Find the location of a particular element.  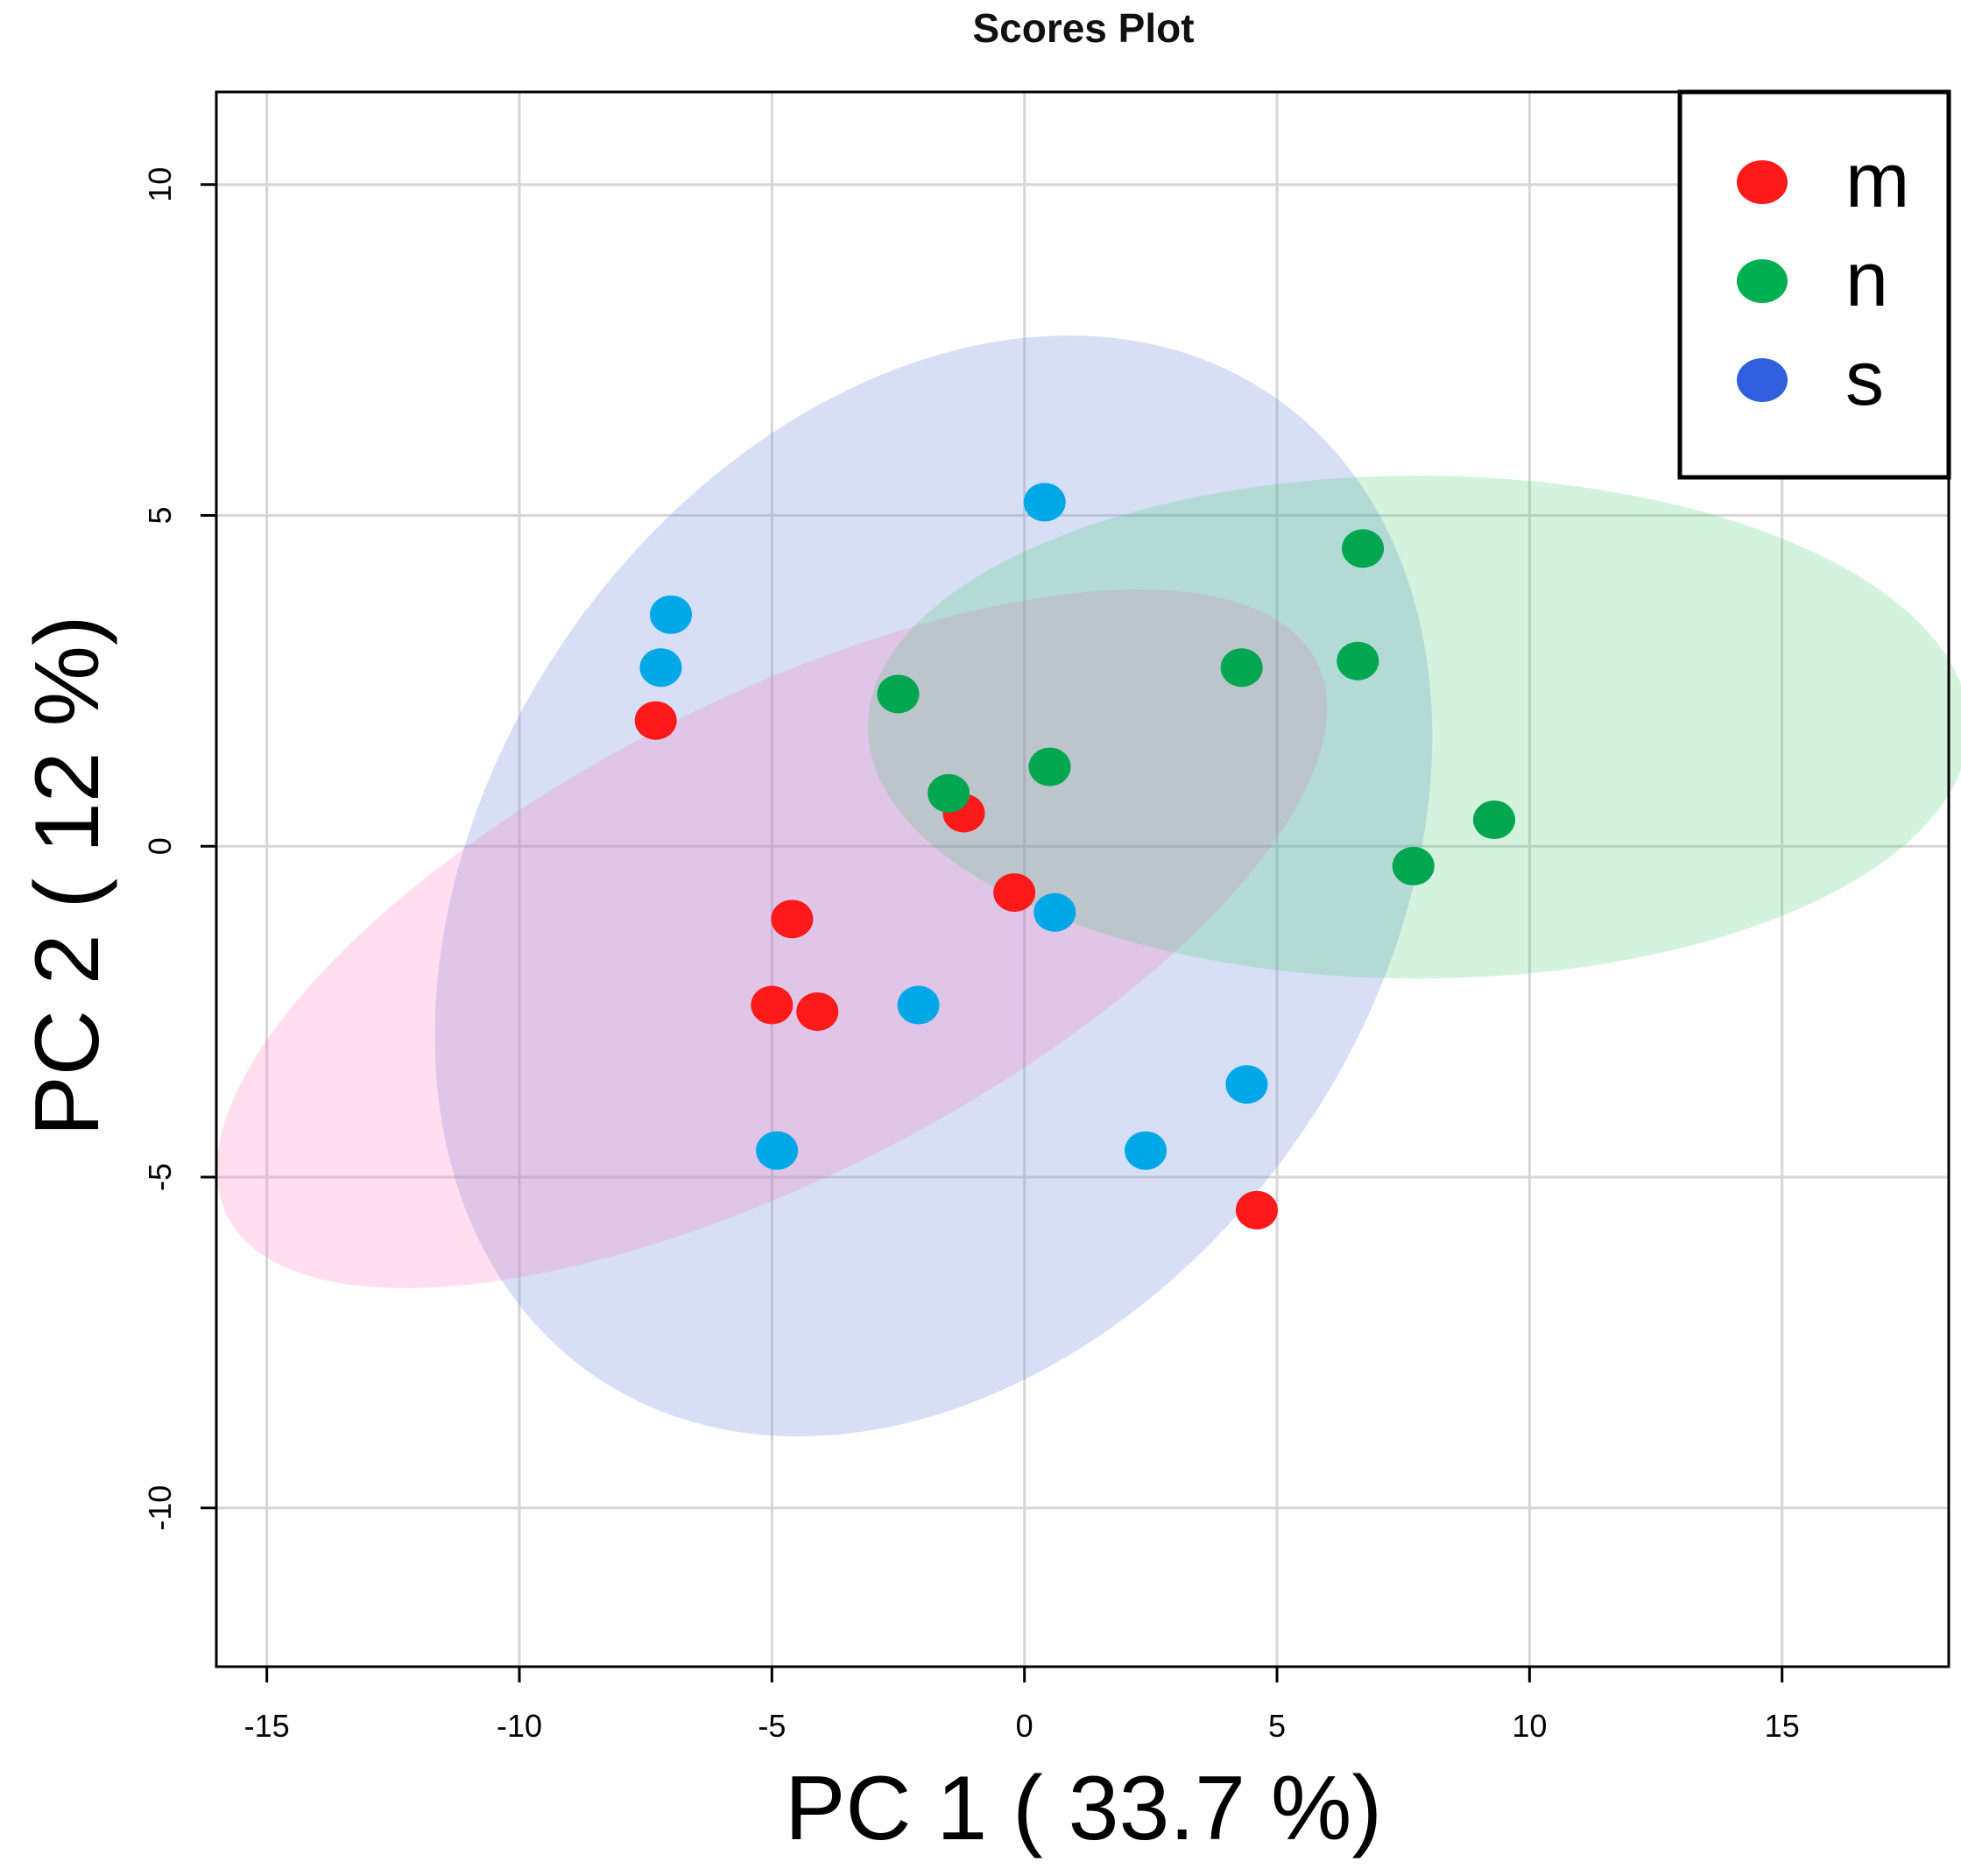

chart-title: Scores Plot is located at coordinates (1083, 28).